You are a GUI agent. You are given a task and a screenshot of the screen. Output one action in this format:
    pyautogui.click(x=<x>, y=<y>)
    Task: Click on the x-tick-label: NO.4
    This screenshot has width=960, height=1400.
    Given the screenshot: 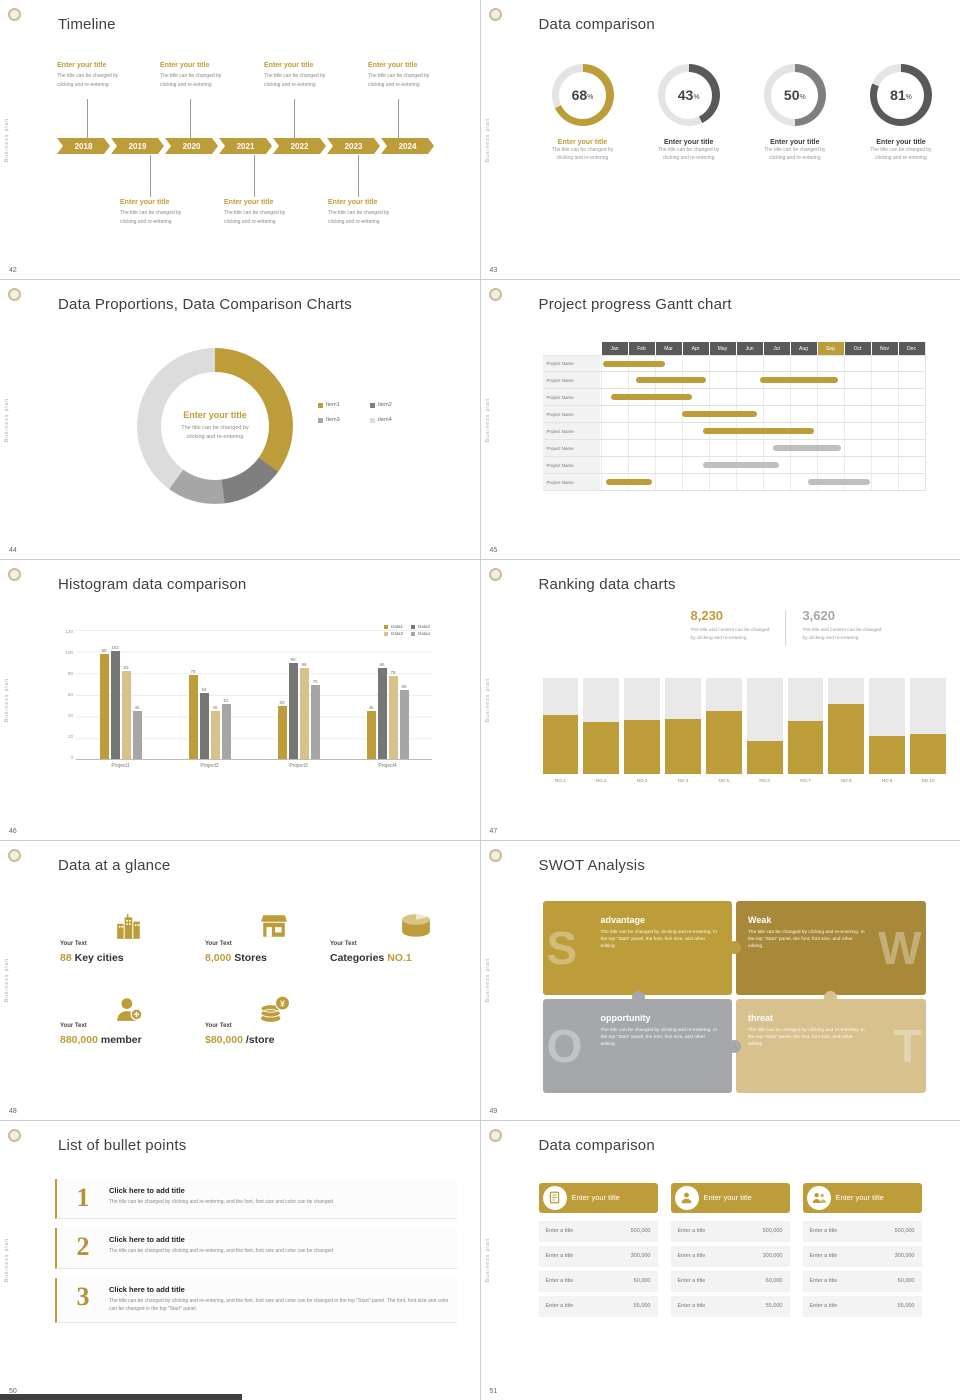 What is the action you would take?
    pyautogui.click(x=683, y=781)
    